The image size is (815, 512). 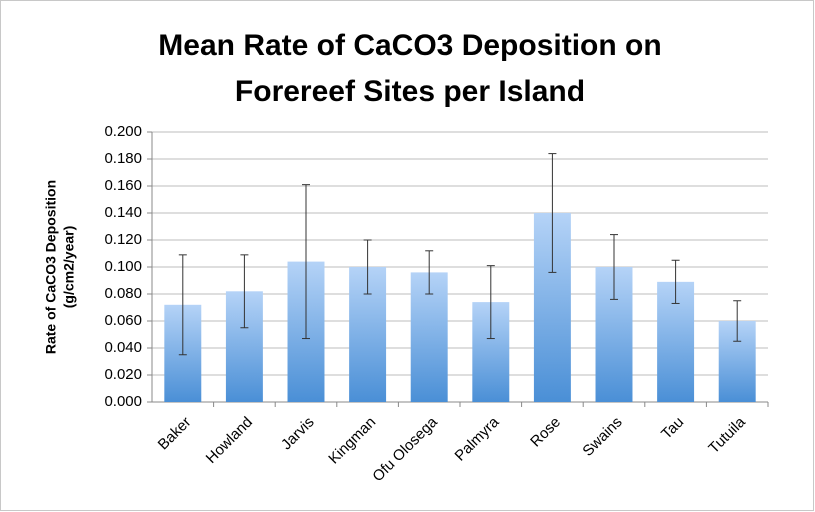 I want to click on y-tick-label: 0.200, so click(x=123, y=131).